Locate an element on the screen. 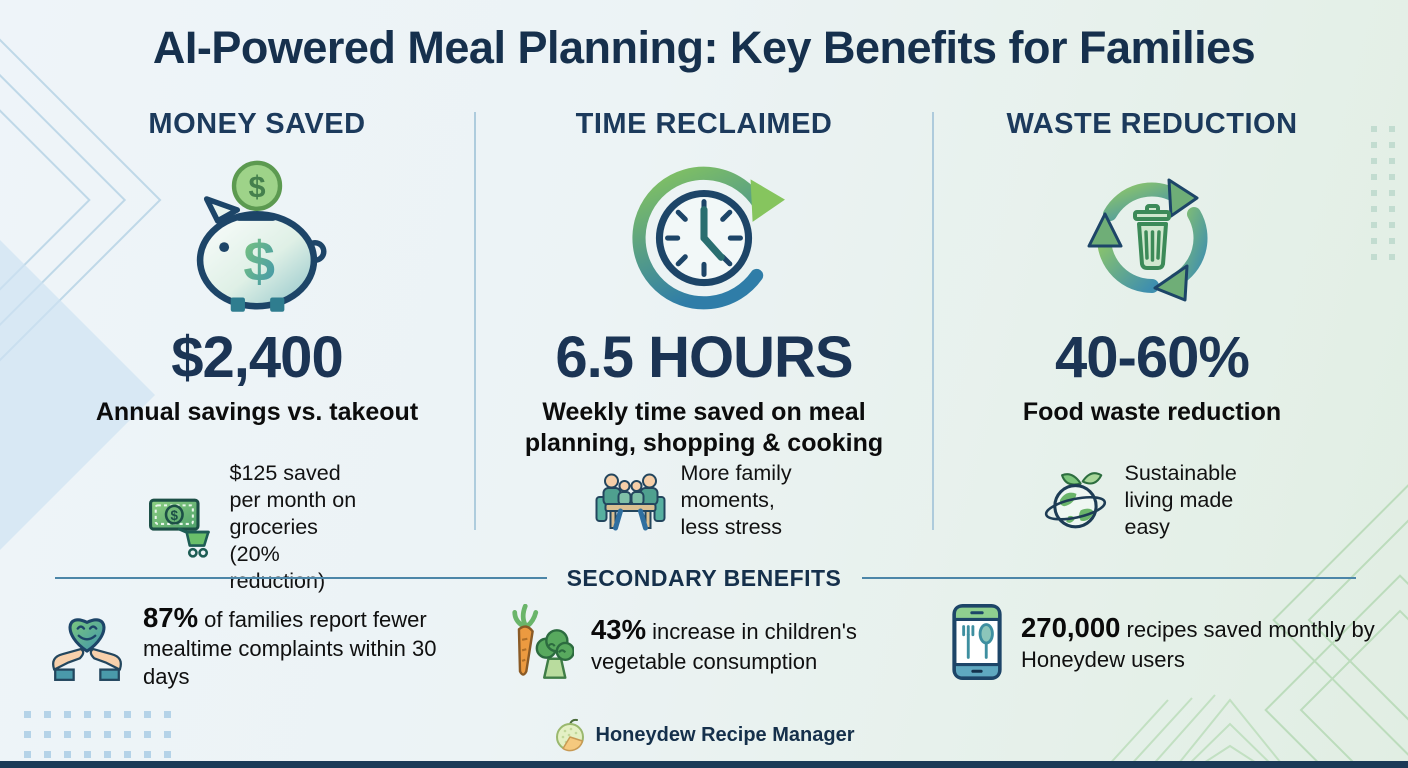  piggy-bank-coin-icon: $ $ is located at coordinates (257, 234).